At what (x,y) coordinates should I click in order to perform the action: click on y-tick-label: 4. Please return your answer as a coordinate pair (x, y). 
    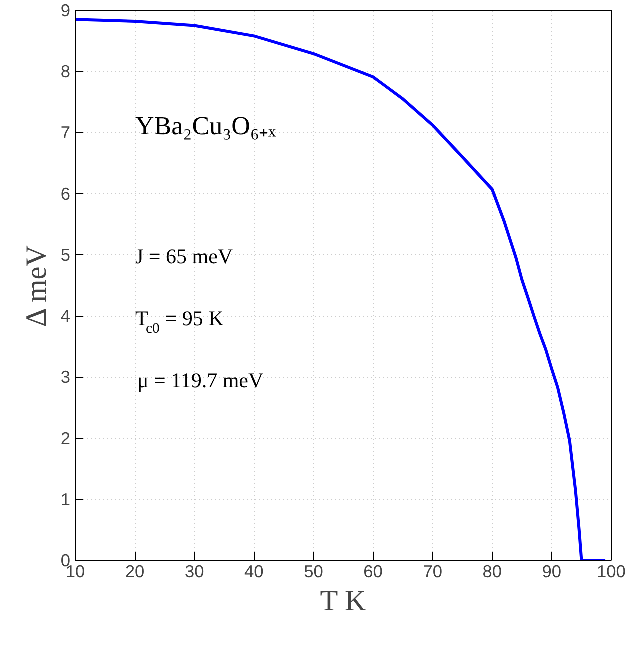
    Looking at the image, I should click on (65, 316).